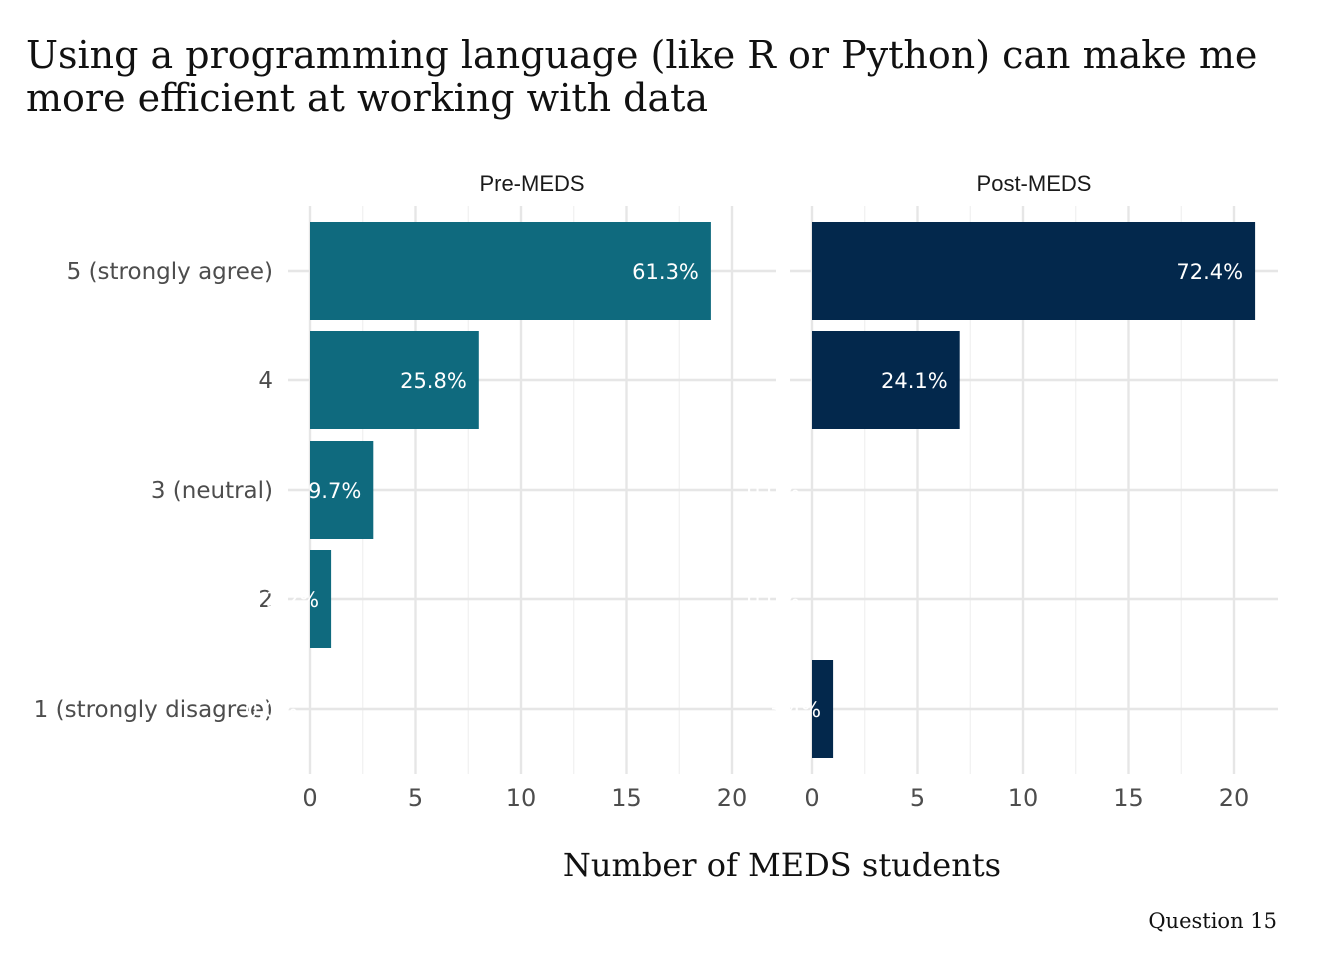 Image resolution: width=1344 pixels, height=960 pixels. What do you see at coordinates (292, 600) in the screenshot?
I see `data-label: 3.2%` at bounding box center [292, 600].